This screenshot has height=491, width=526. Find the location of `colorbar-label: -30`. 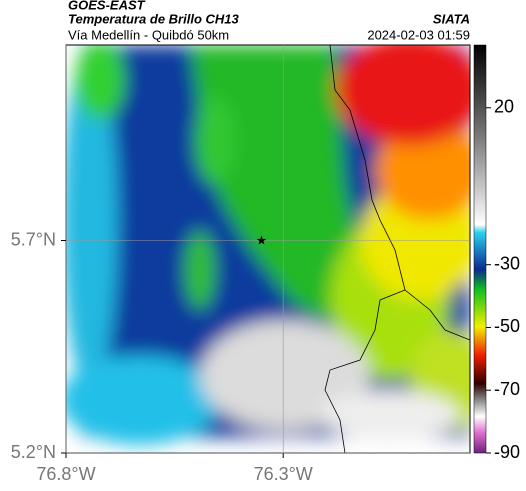

colorbar-label: -30 is located at coordinates (507, 263).